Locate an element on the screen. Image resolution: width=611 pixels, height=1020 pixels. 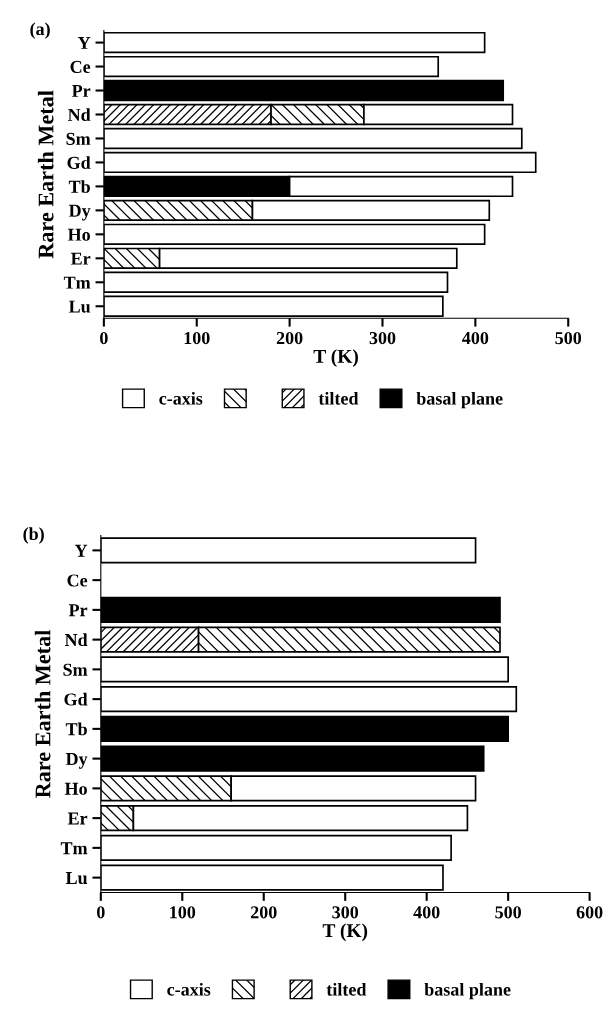
x-tick-label: 600 is located at coordinates (589, 912).